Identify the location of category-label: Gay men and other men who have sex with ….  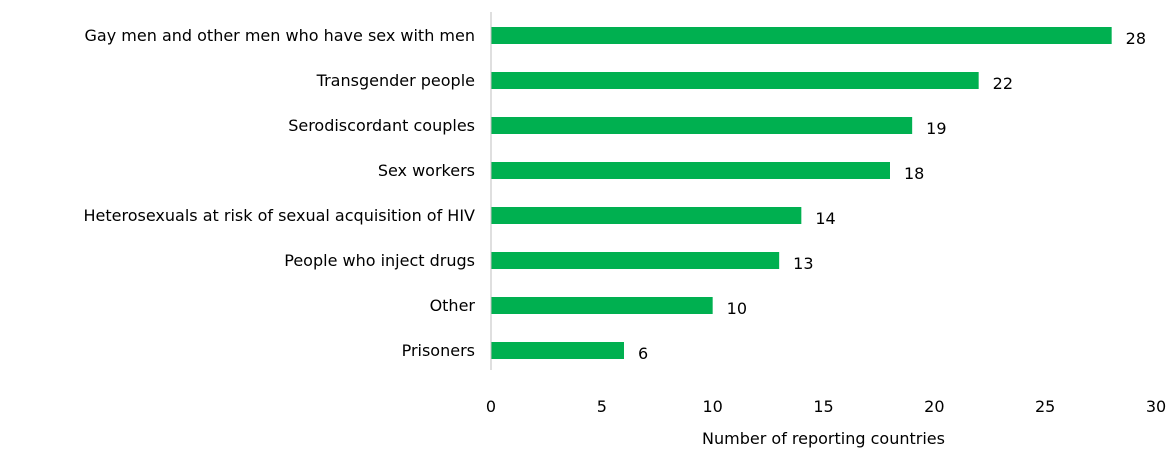
(280, 35).